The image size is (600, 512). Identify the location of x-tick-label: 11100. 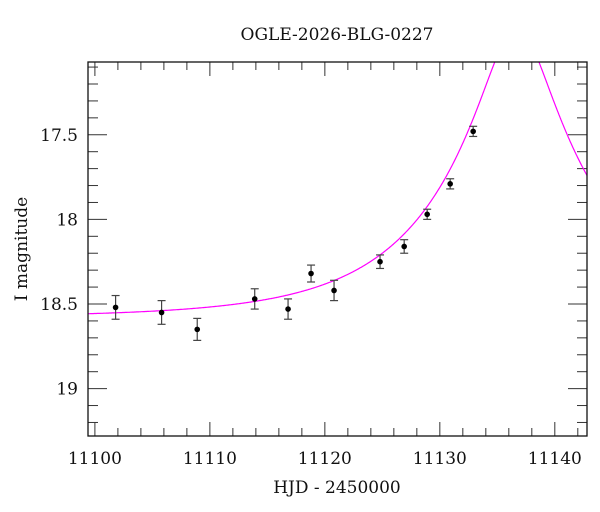
(95, 459).